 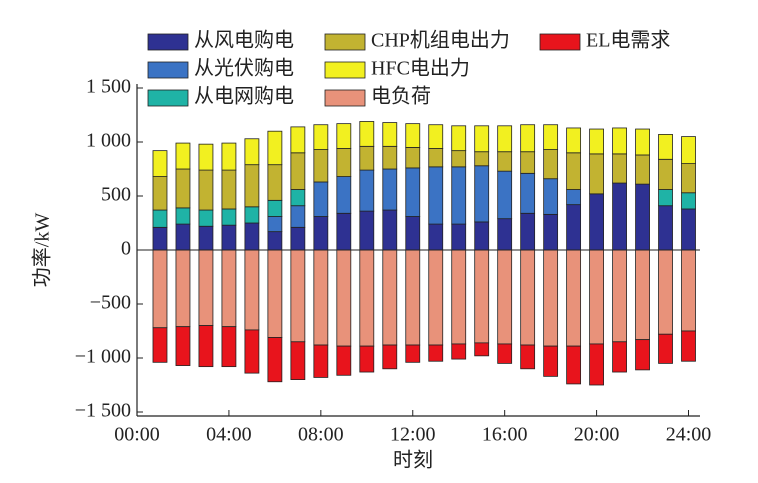 What do you see at coordinates (110, 303) in the screenshot?
I see `y-tick-label: −500` at bounding box center [110, 303].